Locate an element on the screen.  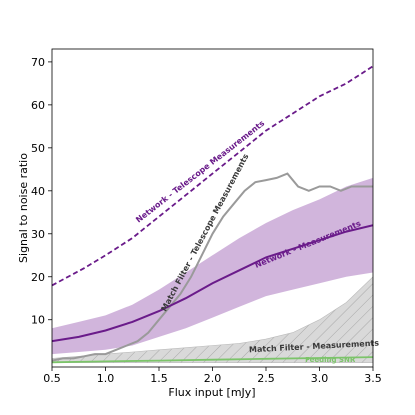
y-tick-label: 50 is located at coordinates (38, 148).